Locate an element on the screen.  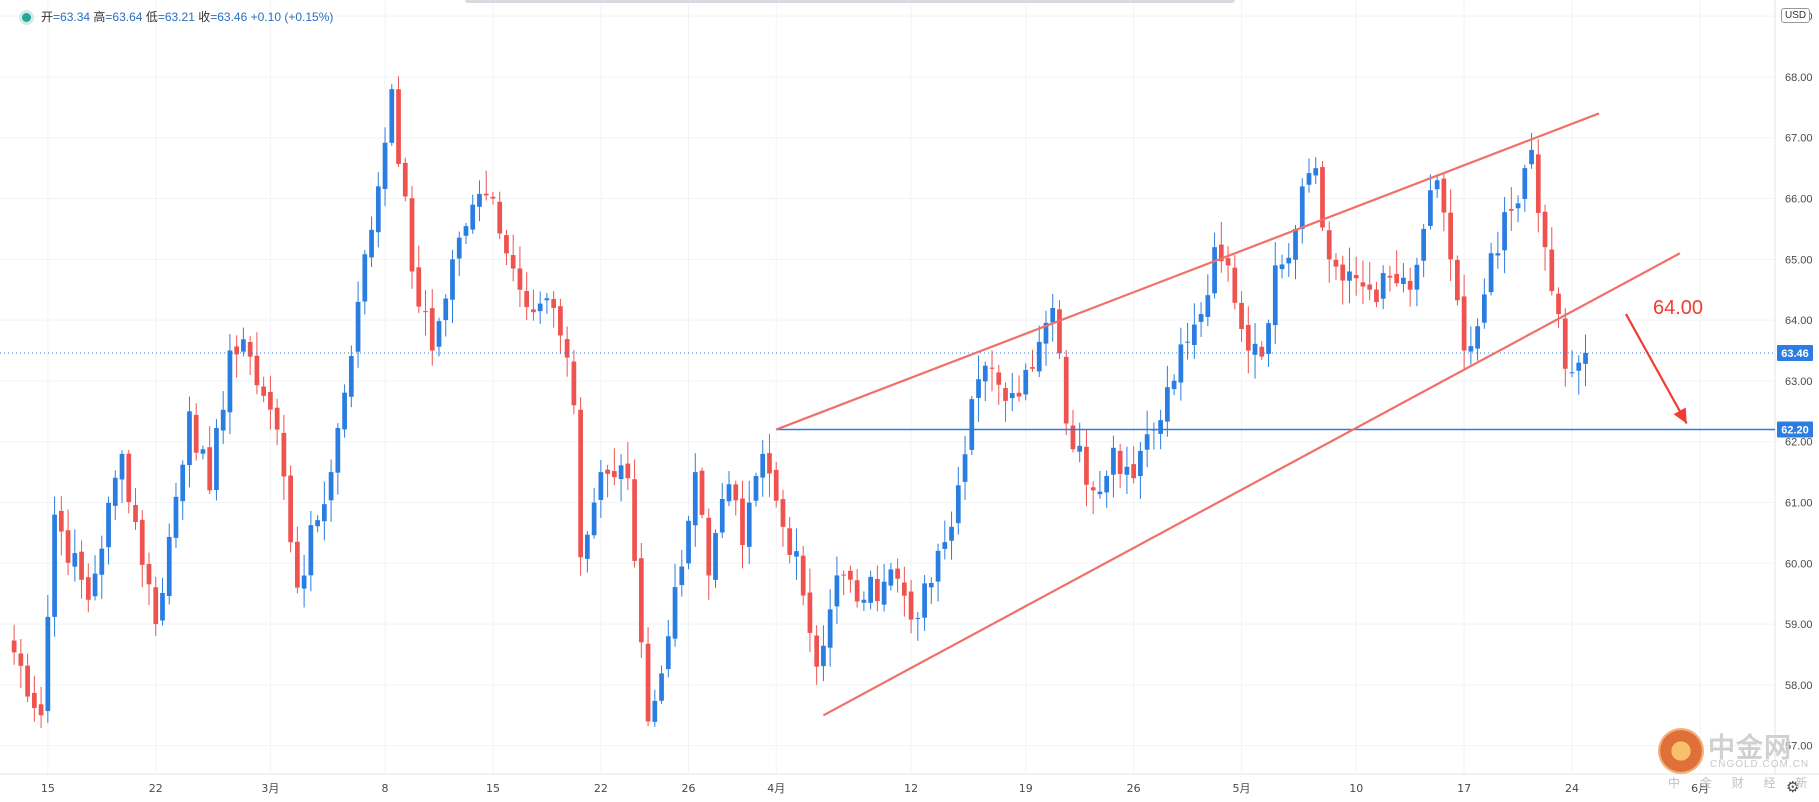
x-tick-label: 12 is located at coordinates (911, 788).